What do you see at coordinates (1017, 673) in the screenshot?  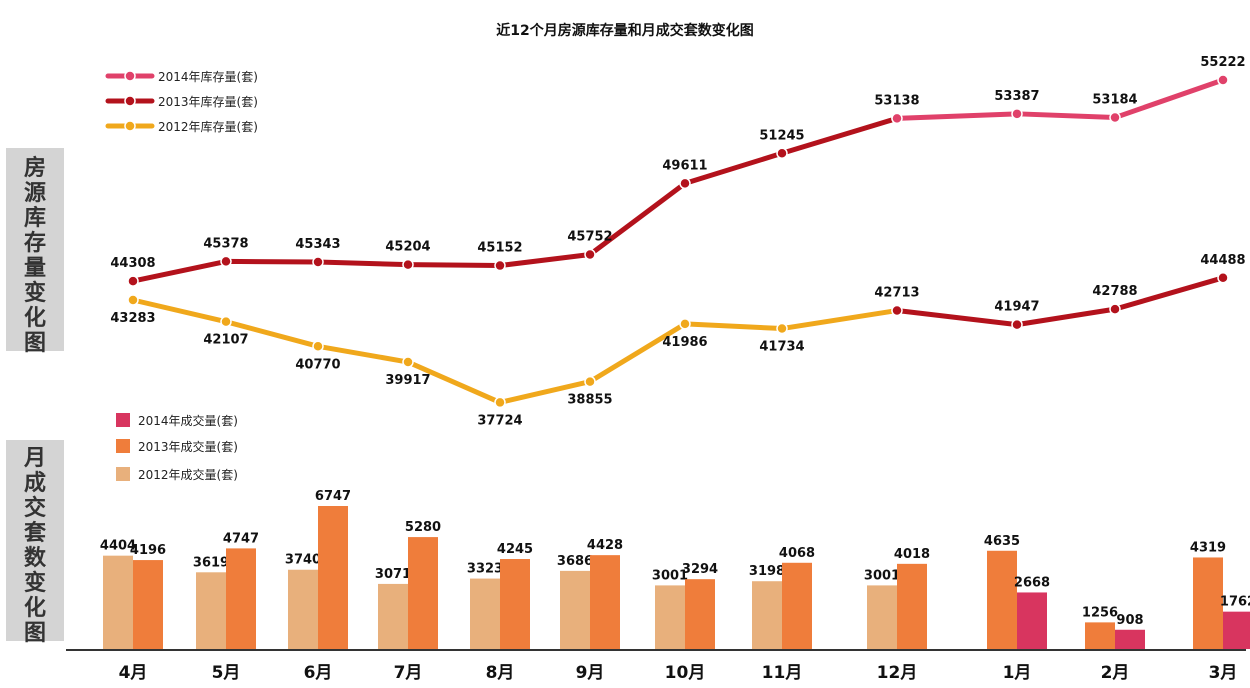 I see `x-tick-label: 1月` at bounding box center [1017, 673].